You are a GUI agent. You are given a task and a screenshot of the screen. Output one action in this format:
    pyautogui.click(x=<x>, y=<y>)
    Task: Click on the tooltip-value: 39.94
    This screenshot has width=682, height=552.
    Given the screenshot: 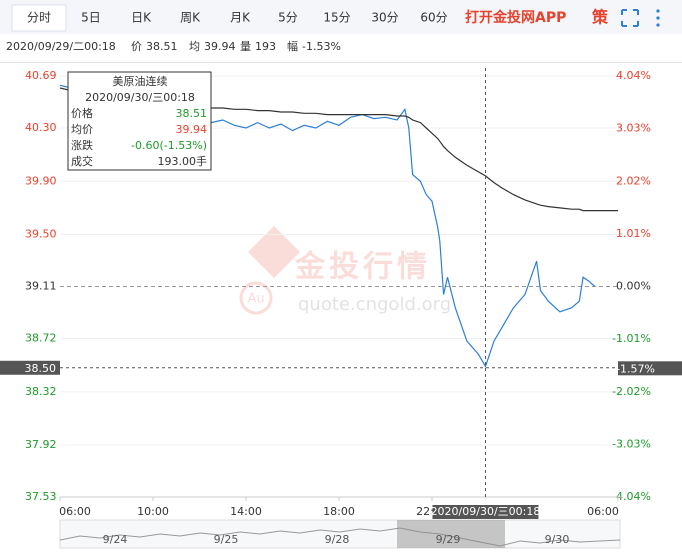 What is the action you would take?
    pyautogui.click(x=192, y=129)
    